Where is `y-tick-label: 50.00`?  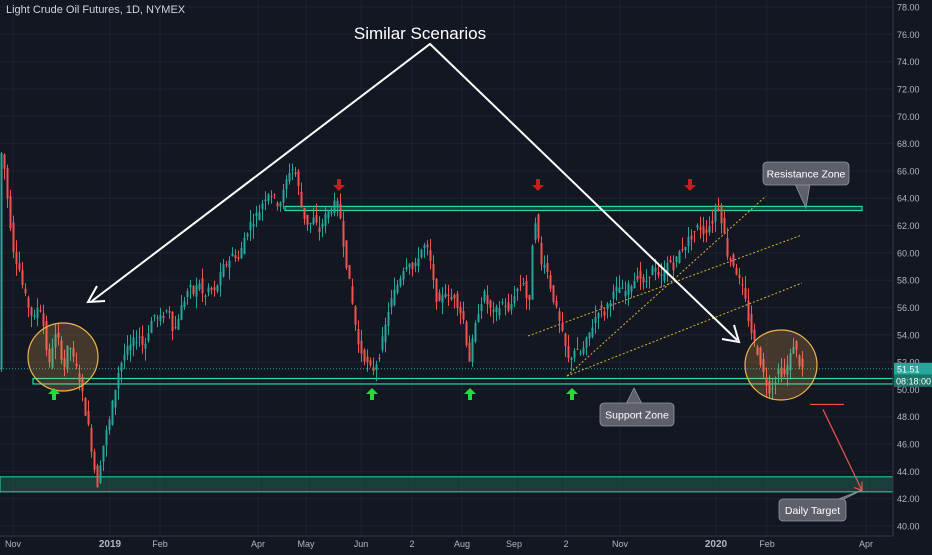 y-tick-label: 50.00 is located at coordinates (908, 390).